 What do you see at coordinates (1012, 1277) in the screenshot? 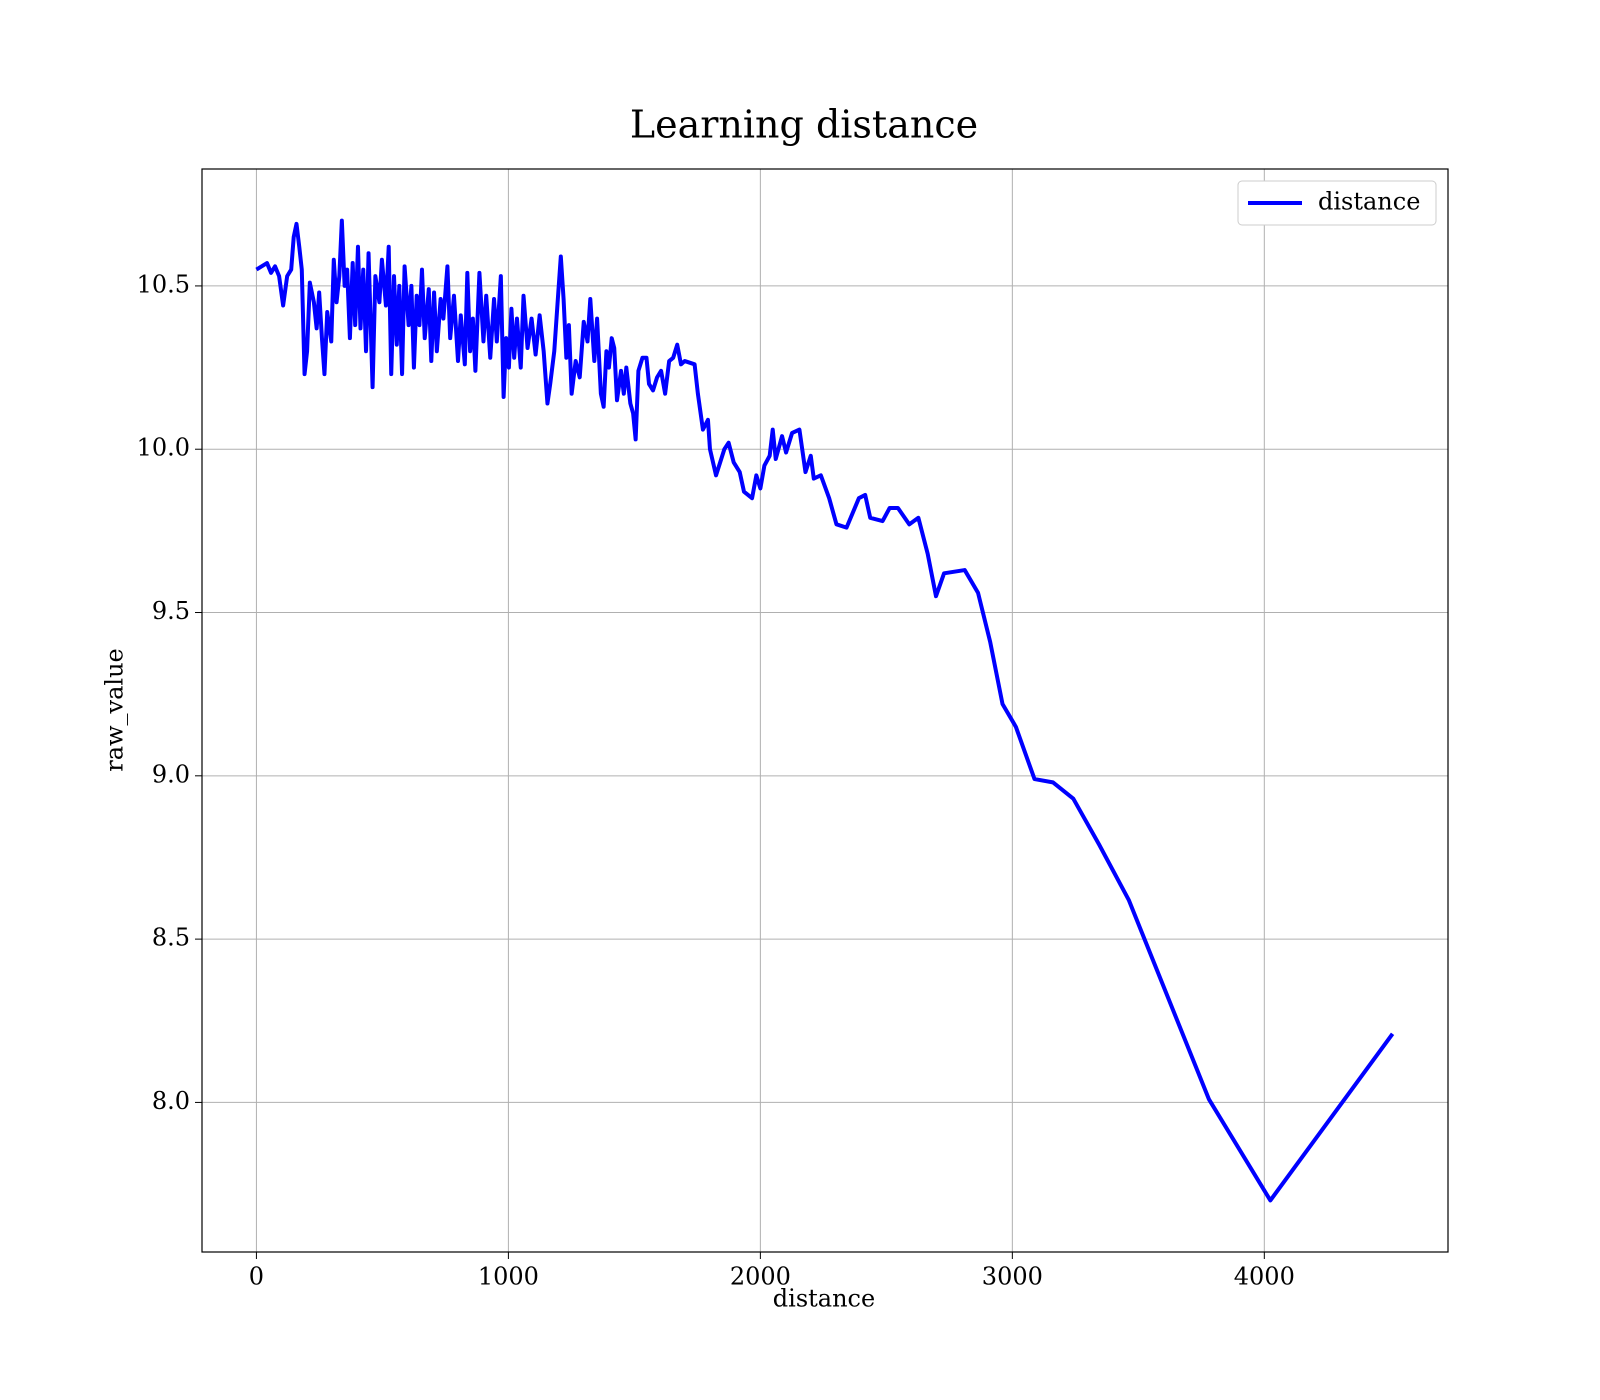
I see `x-tick-label: 3000` at bounding box center [1012, 1277].